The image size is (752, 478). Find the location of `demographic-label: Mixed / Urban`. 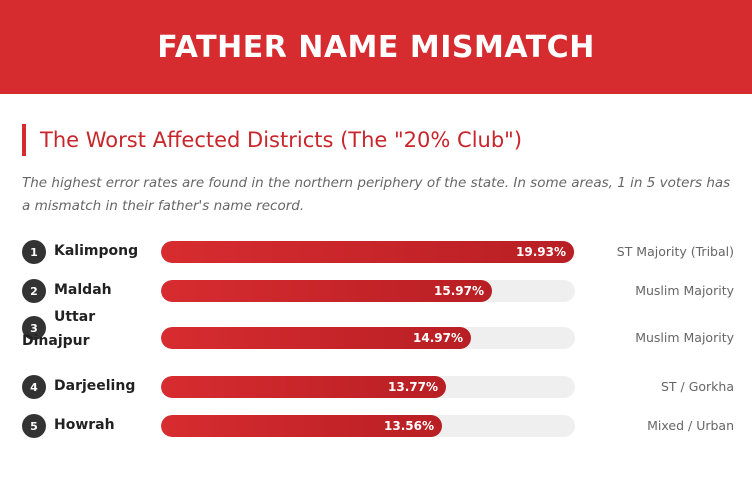

demographic-label: Mixed / Urban is located at coordinates (690, 425).